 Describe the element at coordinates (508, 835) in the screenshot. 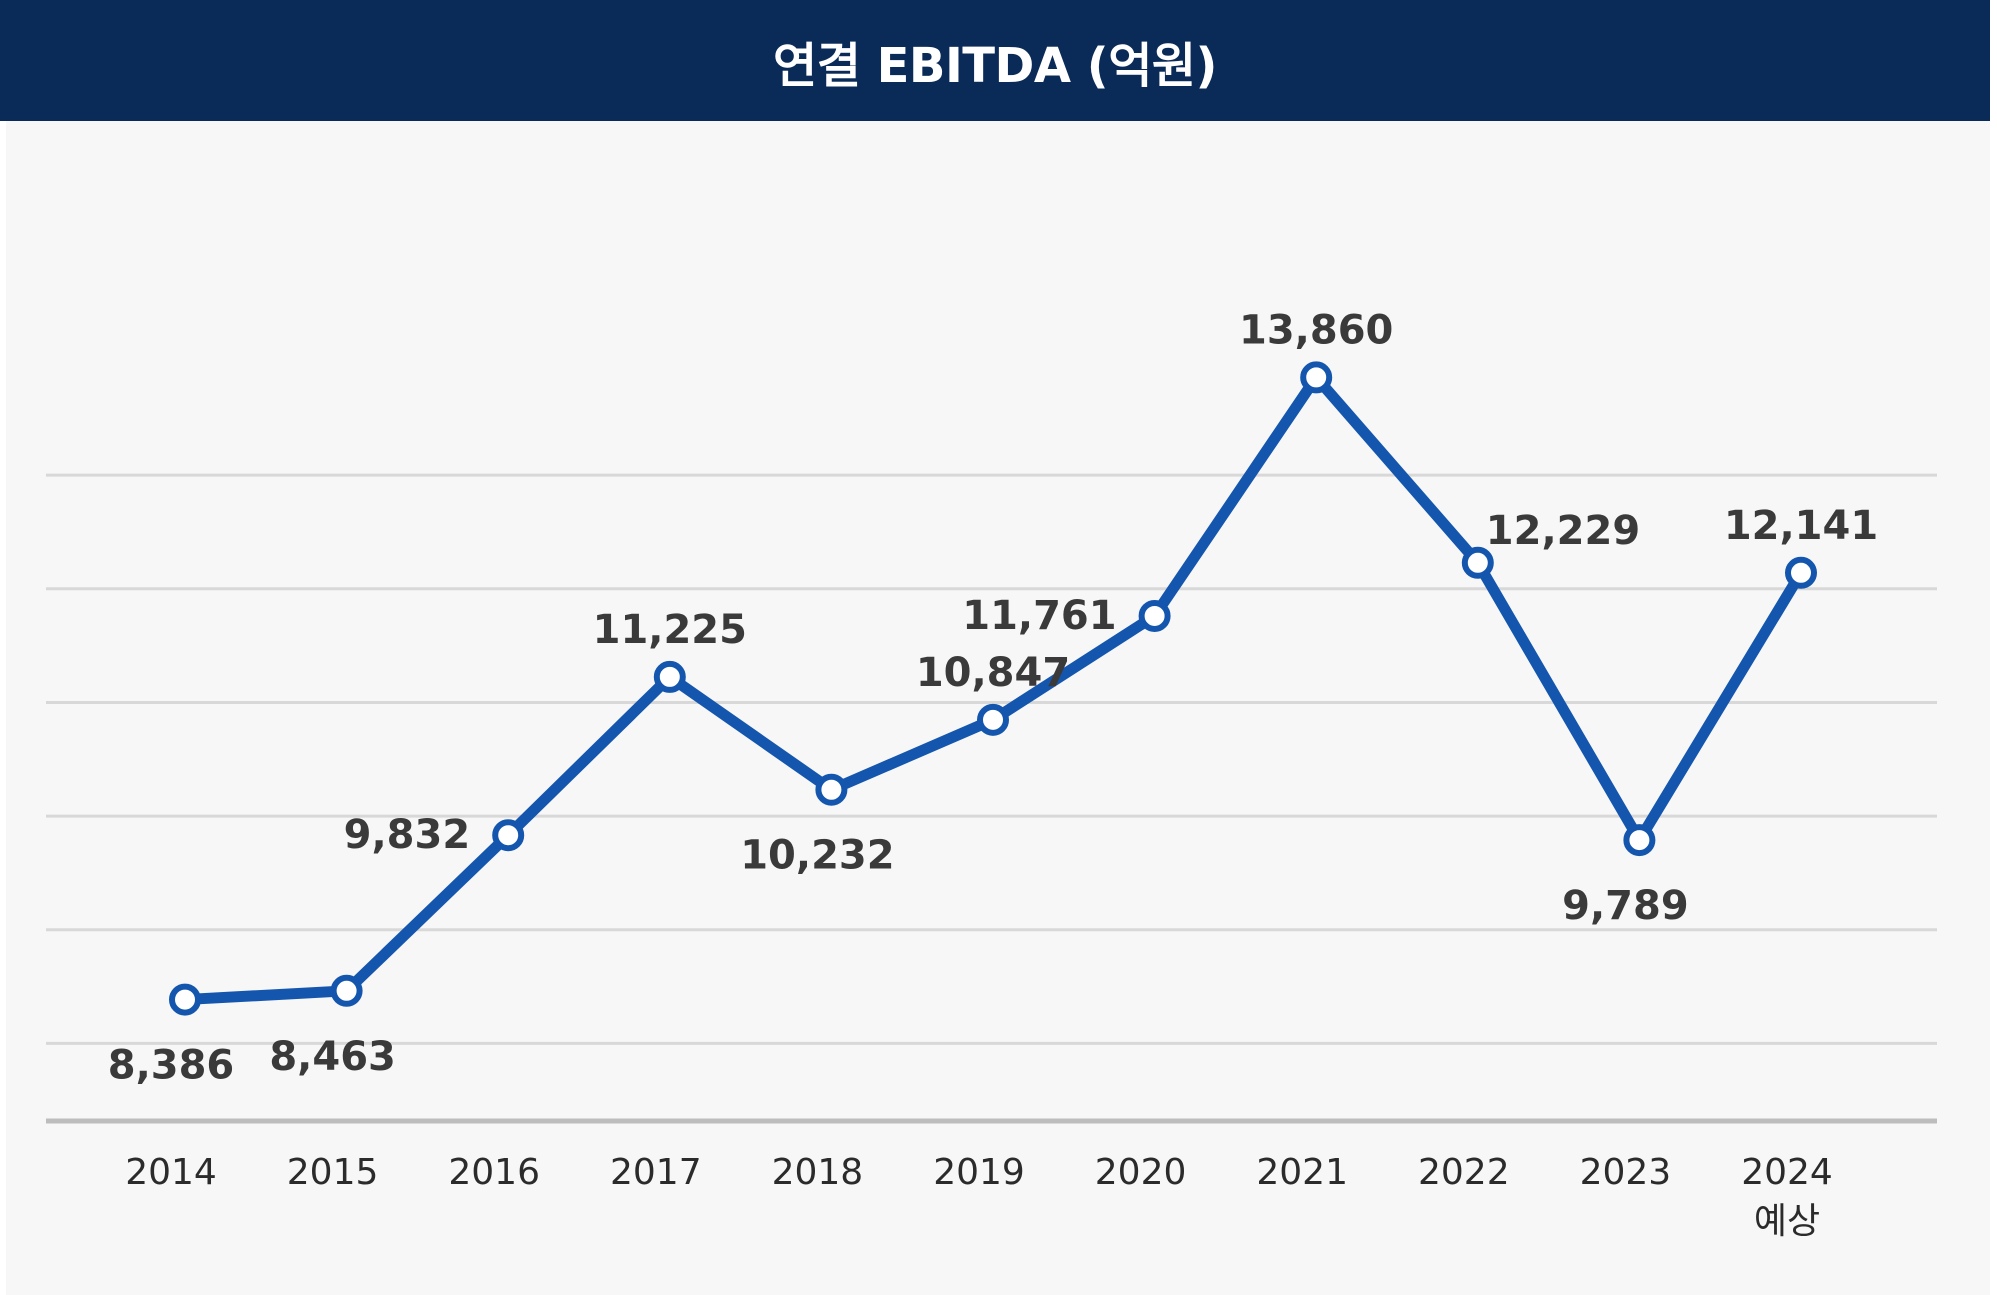

I see `data-point-2016` at that location.